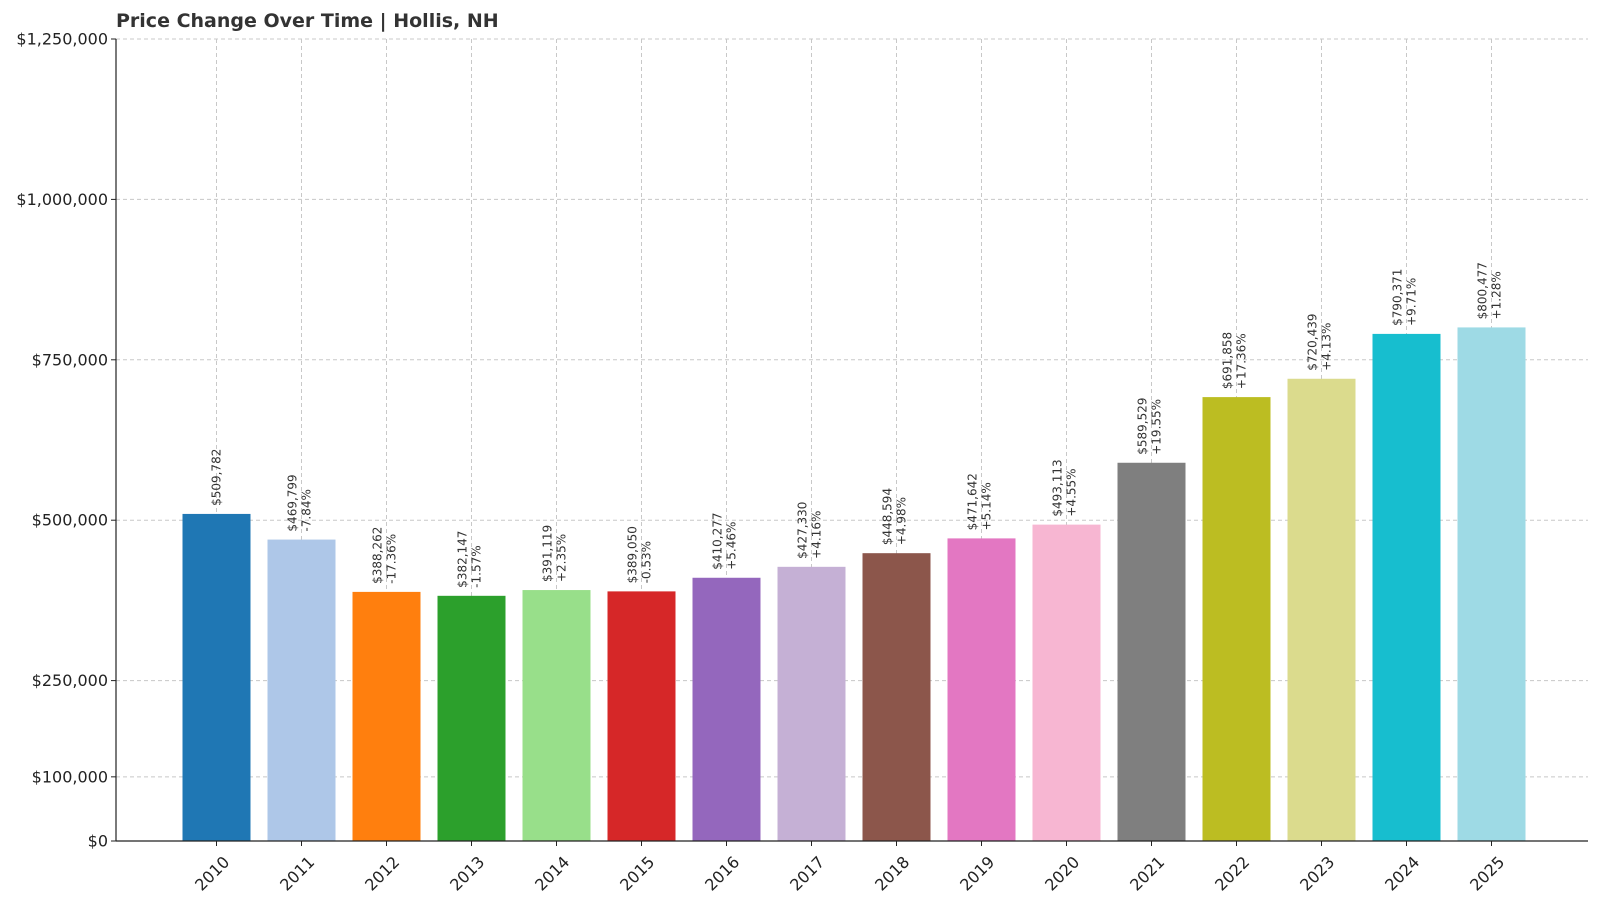  Describe the element at coordinates (70, 520) in the screenshot. I see `y-tick-label: $500,000` at that location.